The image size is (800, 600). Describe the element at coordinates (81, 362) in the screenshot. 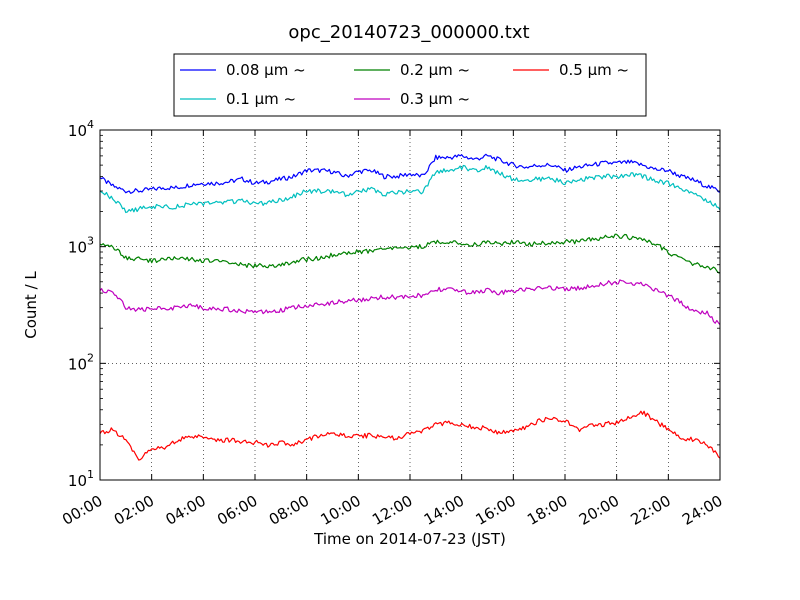

I see `y-tick-label: 10²` at that location.